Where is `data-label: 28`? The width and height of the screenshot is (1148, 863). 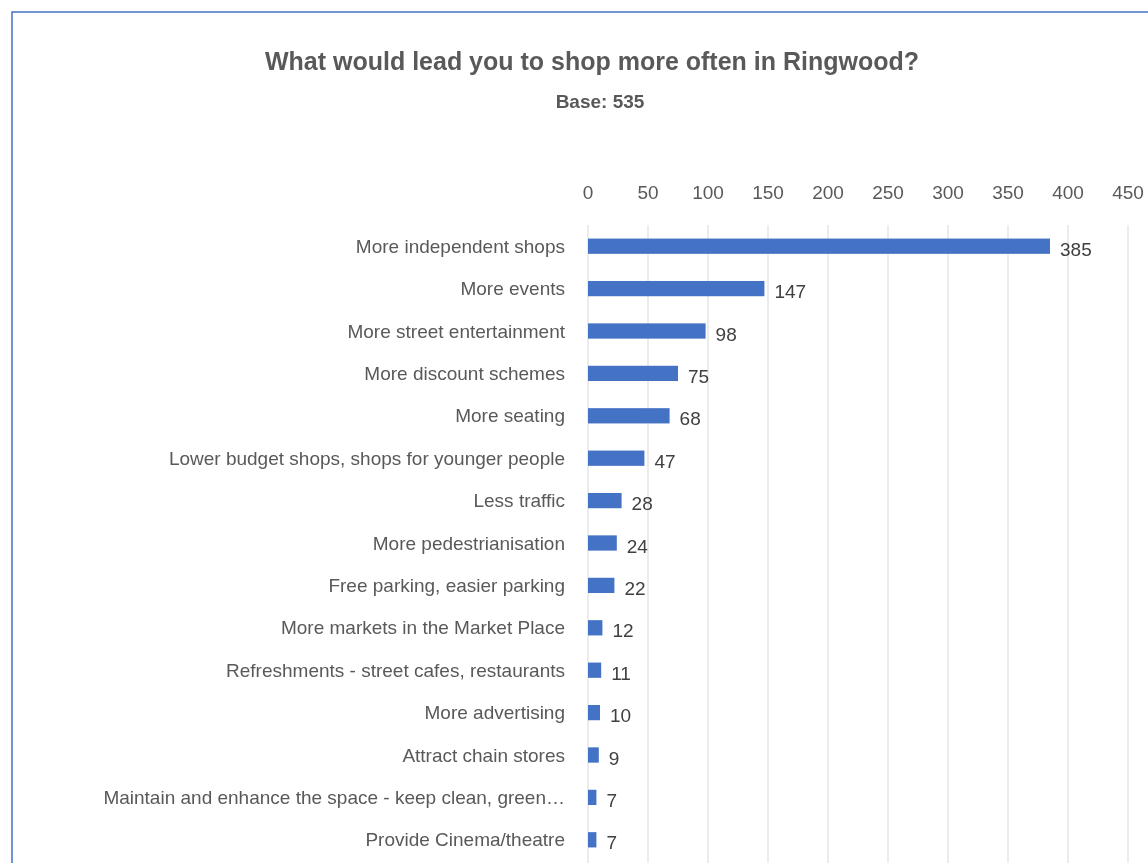 data-label: 28 is located at coordinates (642, 504).